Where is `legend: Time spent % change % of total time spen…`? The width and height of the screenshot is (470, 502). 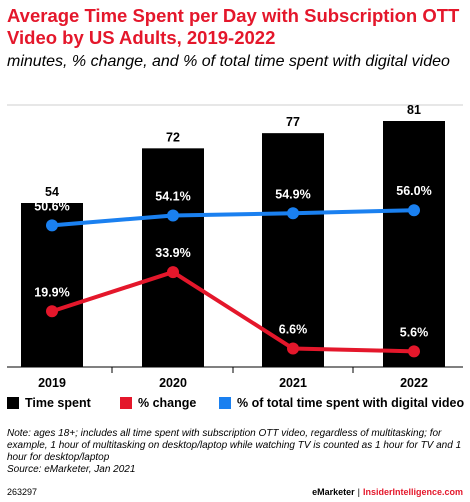
legend: Time spent % change % of total time spen… is located at coordinates (237, 405).